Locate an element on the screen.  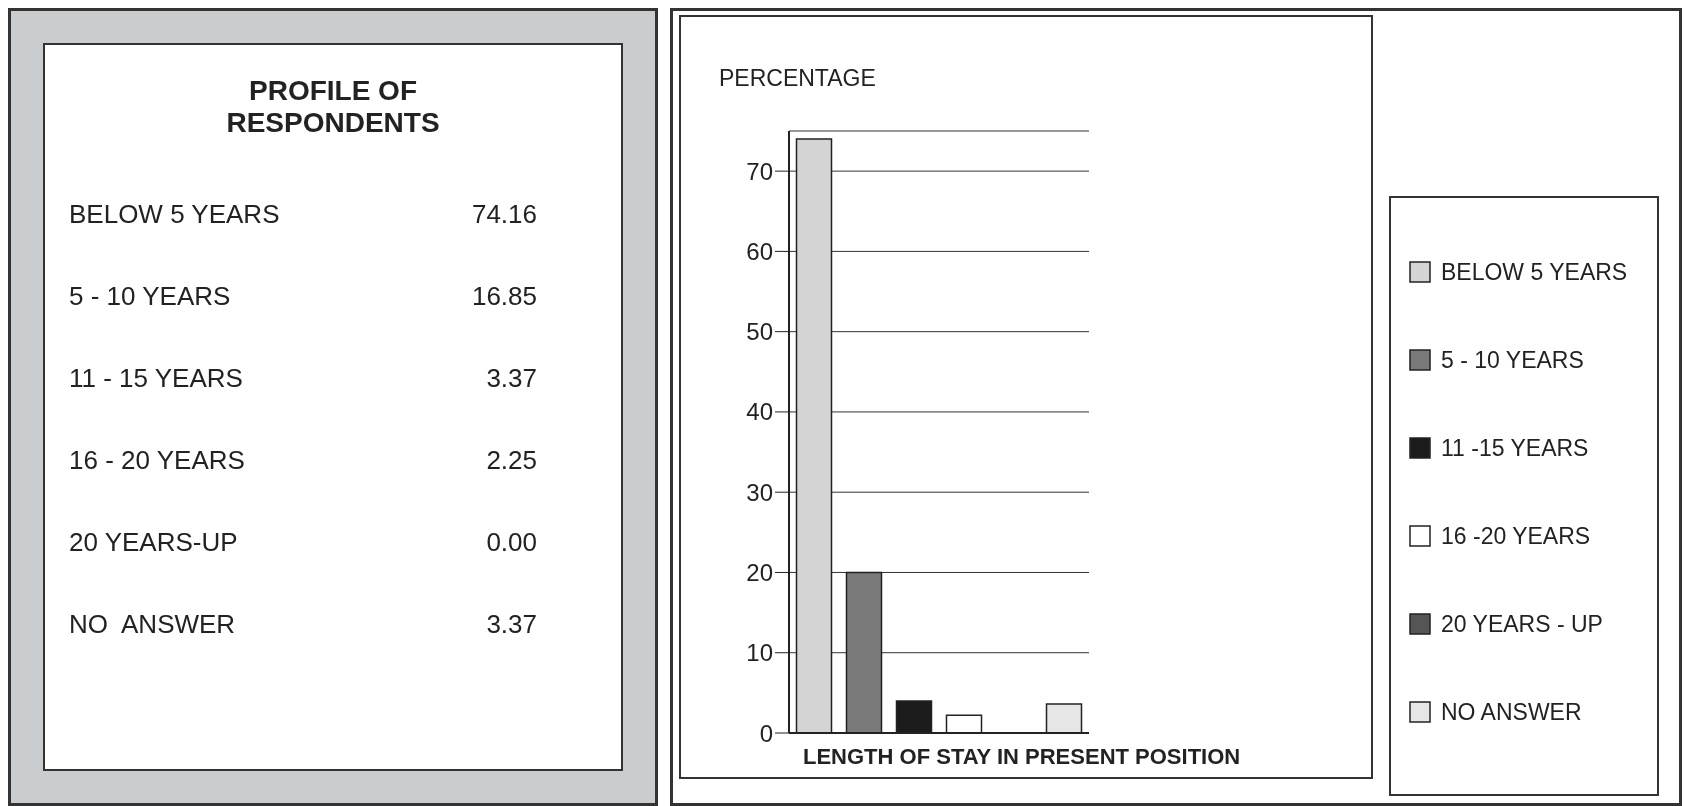
y-tick-label: 0 is located at coordinates (766, 733).